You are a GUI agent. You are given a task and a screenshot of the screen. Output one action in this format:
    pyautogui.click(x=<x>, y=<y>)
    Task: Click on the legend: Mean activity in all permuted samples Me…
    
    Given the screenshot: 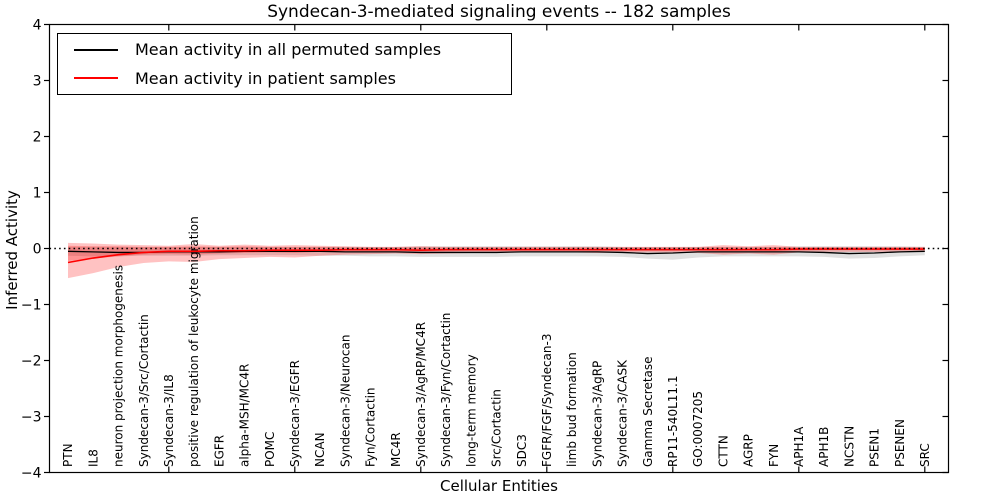 What is the action you would take?
    pyautogui.click(x=284, y=64)
    